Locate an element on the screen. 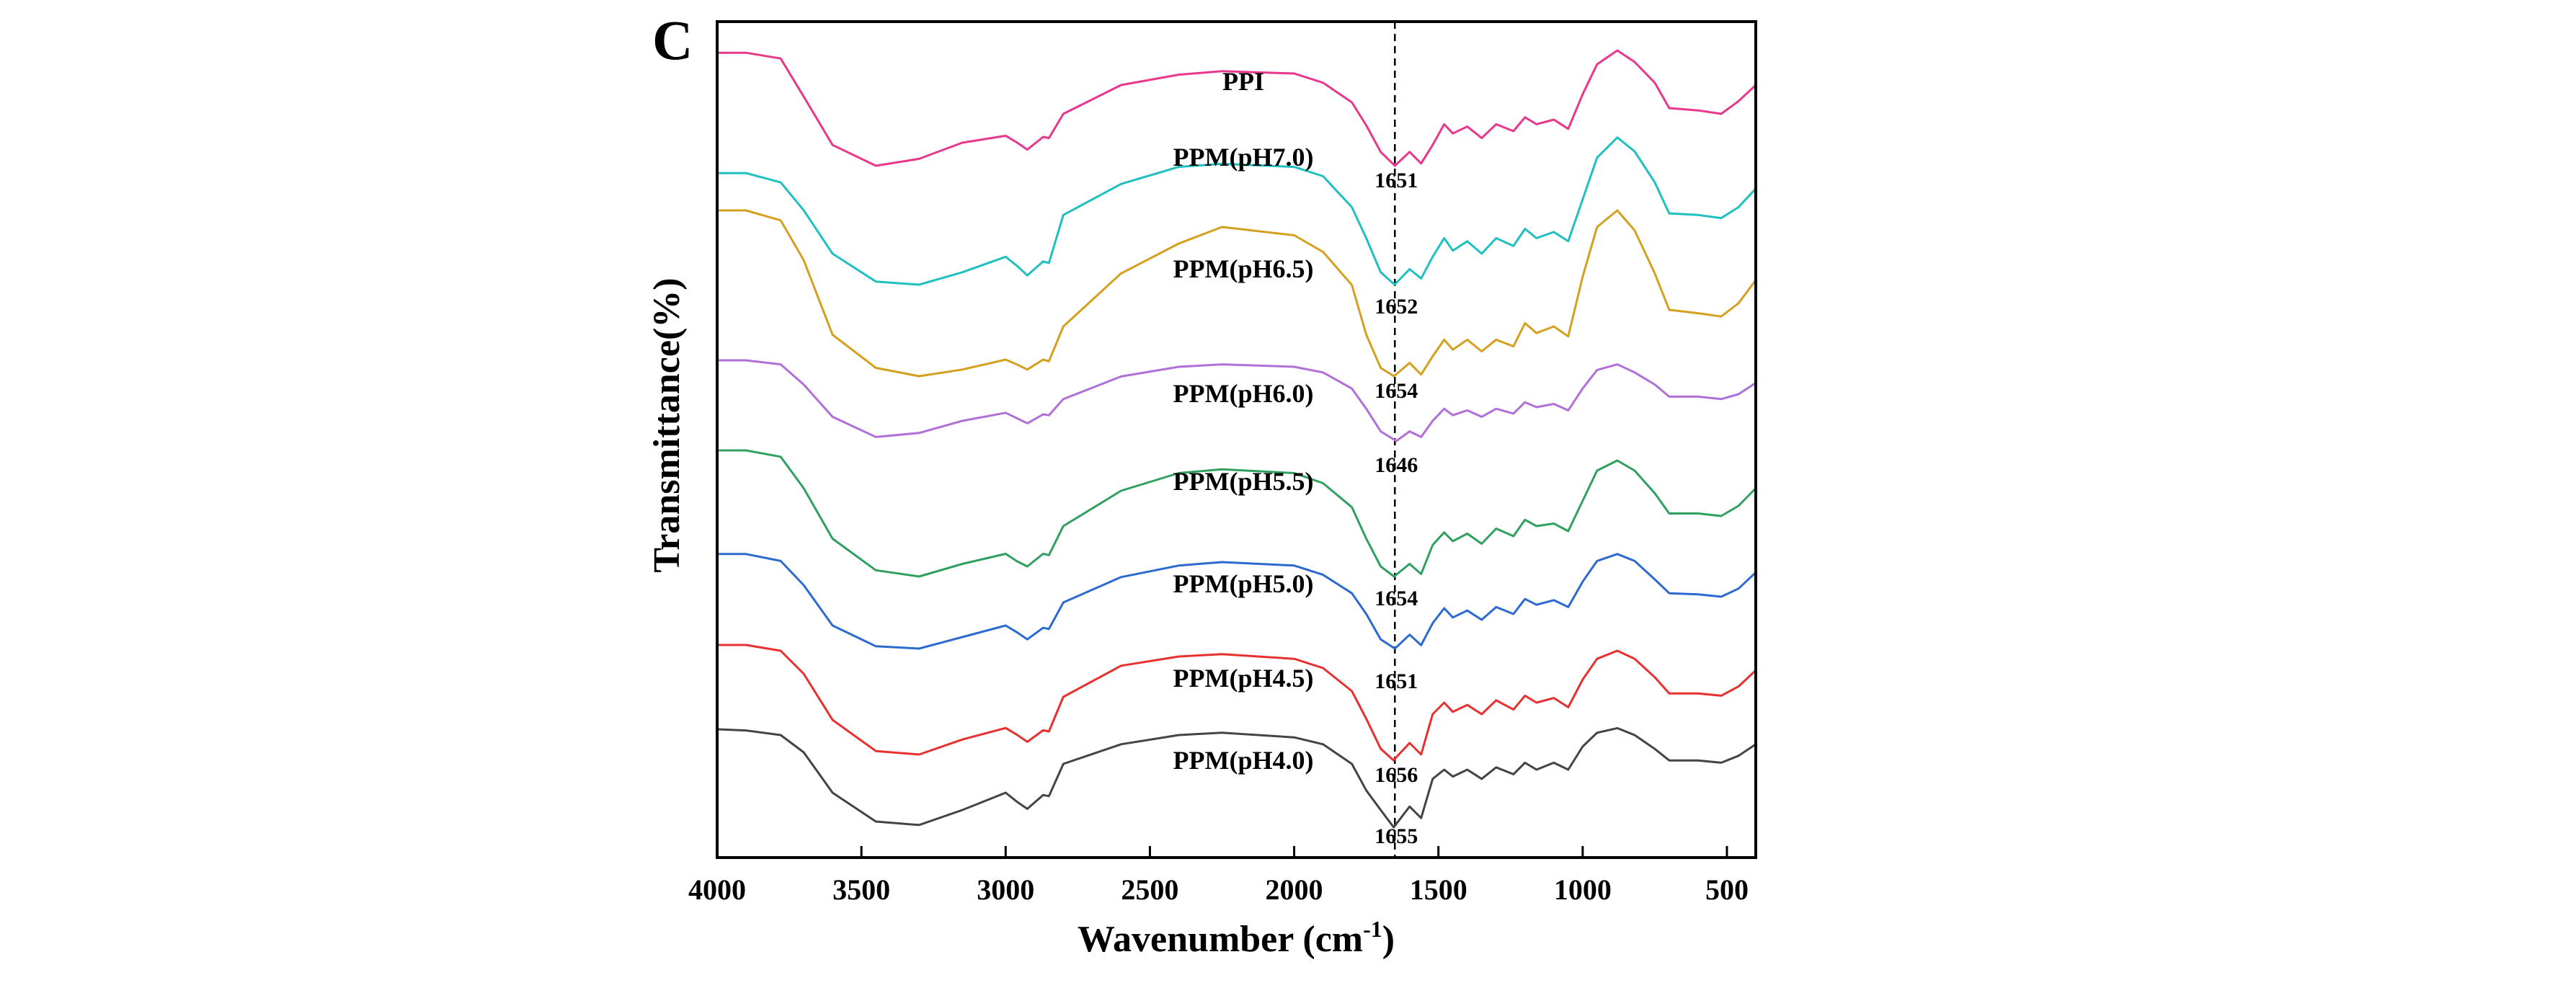 This screenshot has width=2576, height=988. series-label-3: PPM(pH6.0) is located at coordinates (1243, 393).